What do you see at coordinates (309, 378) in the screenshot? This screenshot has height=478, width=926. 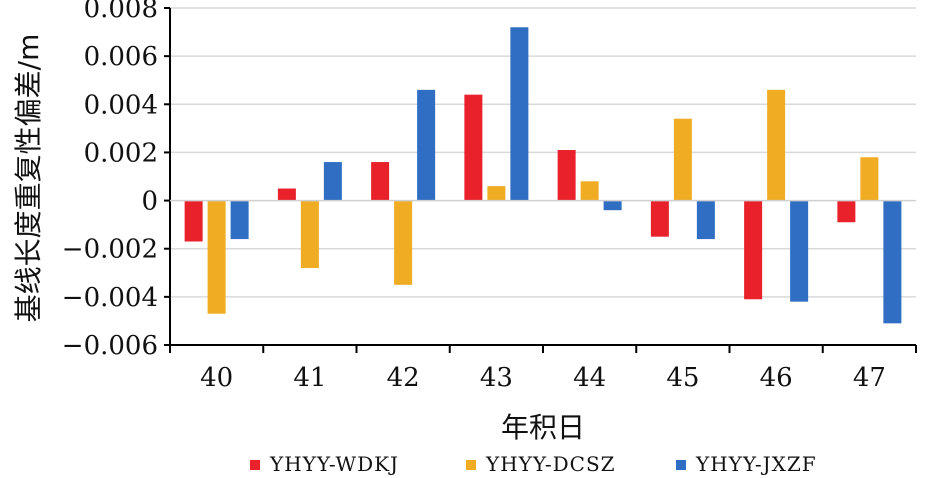 I see `x-tick-label: 41` at bounding box center [309, 378].